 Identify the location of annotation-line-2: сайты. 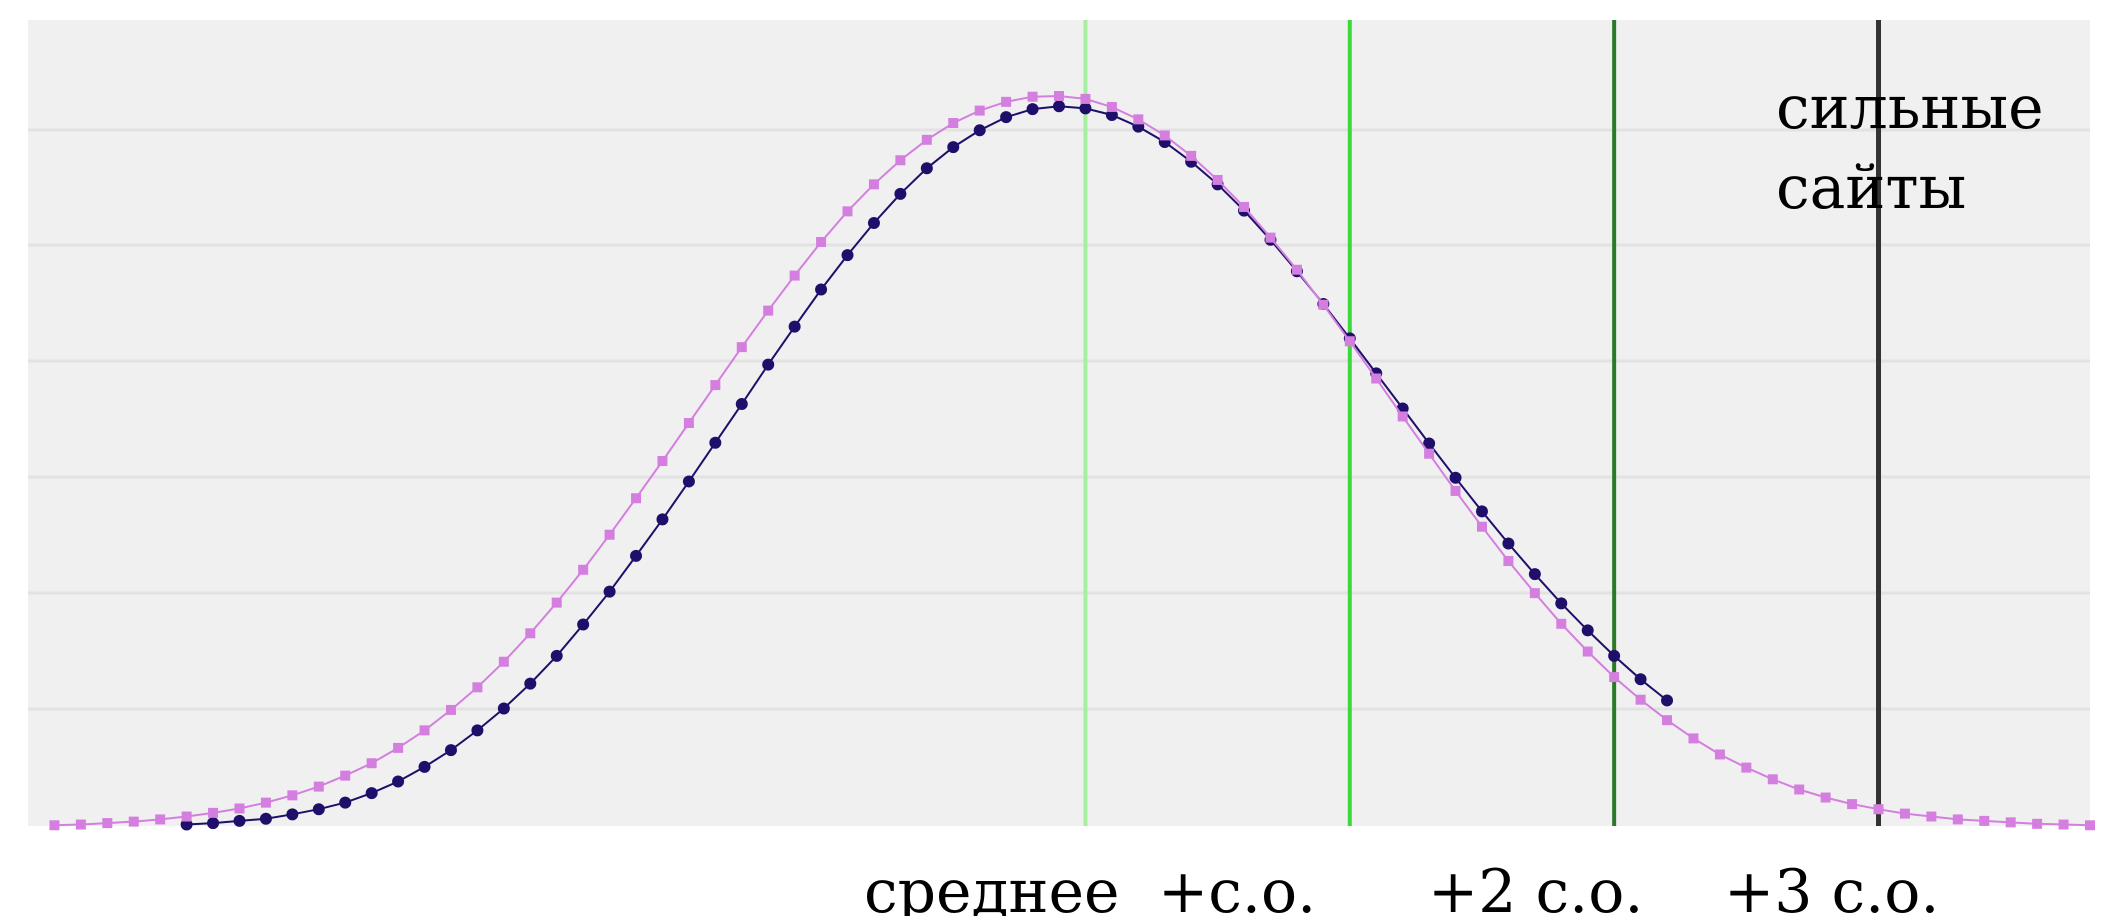
(1871, 188).